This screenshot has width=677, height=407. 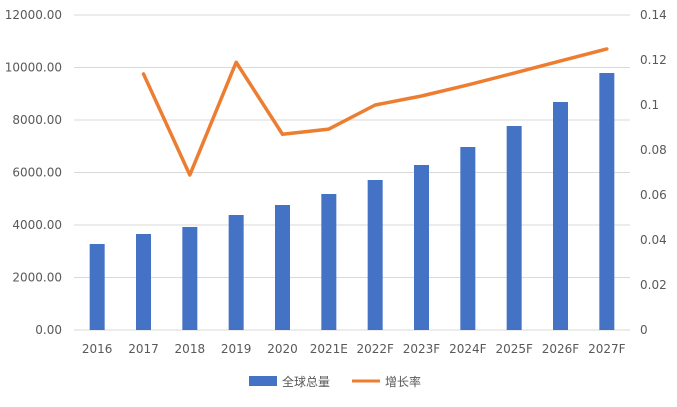 What do you see at coordinates (37, 278) in the screenshot?
I see `left-tick-label: 2000.00` at bounding box center [37, 278].